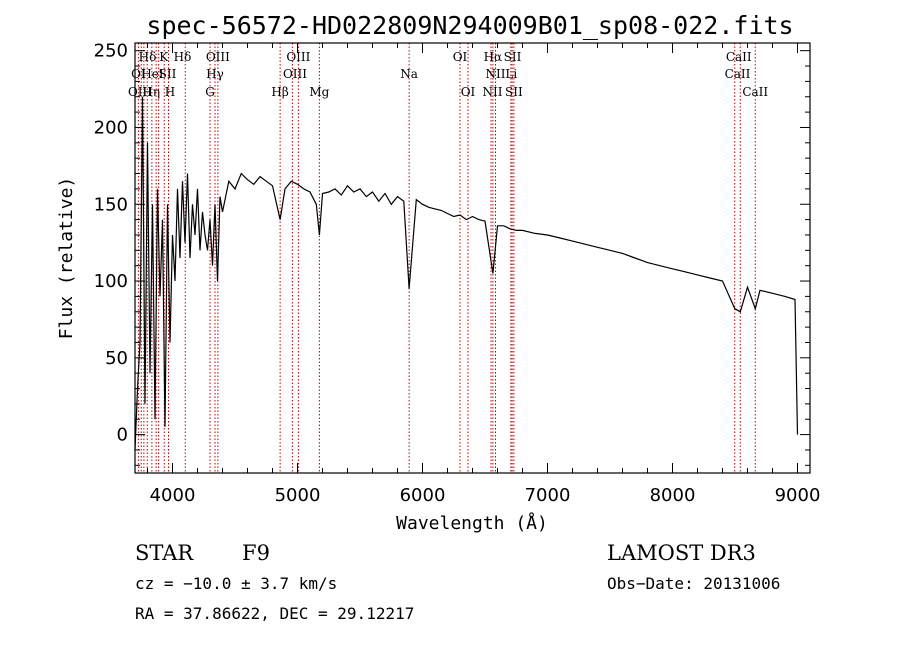  Describe the element at coordinates (210, 92) in the screenshot. I see `line-label: G` at that location.